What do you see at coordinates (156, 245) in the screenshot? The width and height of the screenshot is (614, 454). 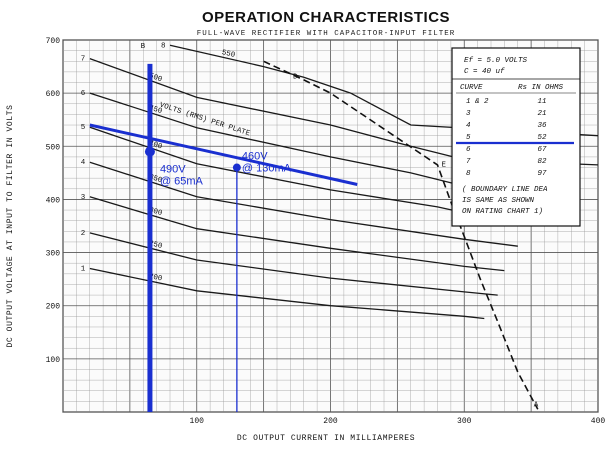 I see `curve-rms-2: 250` at bounding box center [156, 245].